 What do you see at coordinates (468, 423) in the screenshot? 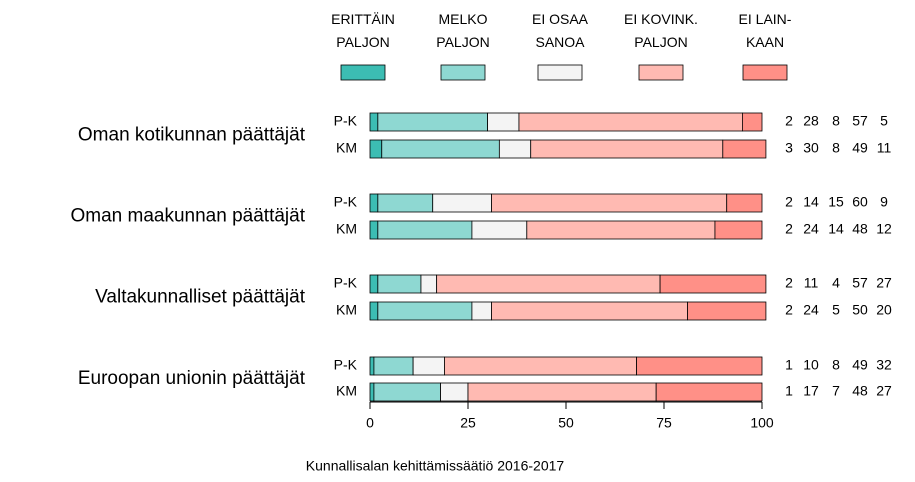
I see `x-tick-label: 25` at bounding box center [468, 423].